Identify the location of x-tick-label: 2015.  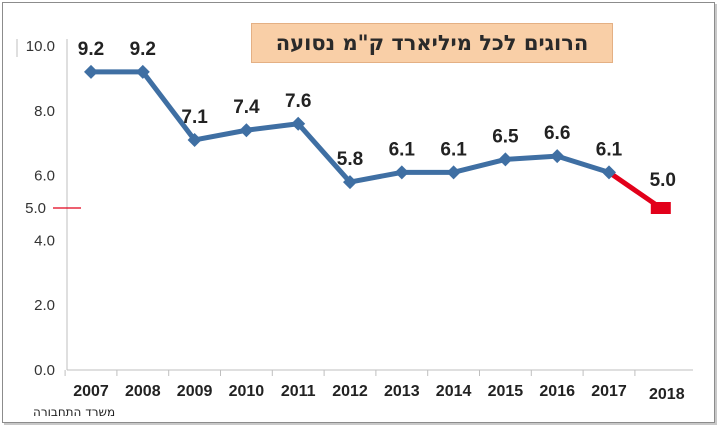
(506, 391).